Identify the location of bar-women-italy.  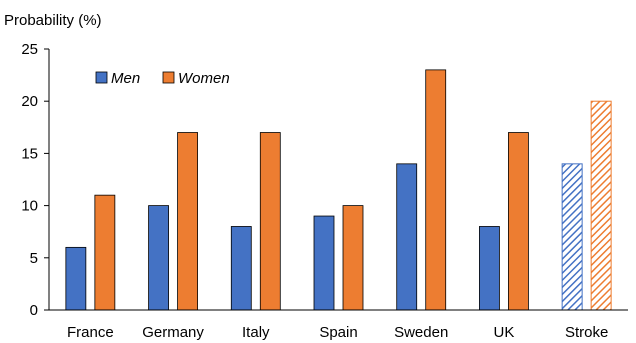
(270, 221).